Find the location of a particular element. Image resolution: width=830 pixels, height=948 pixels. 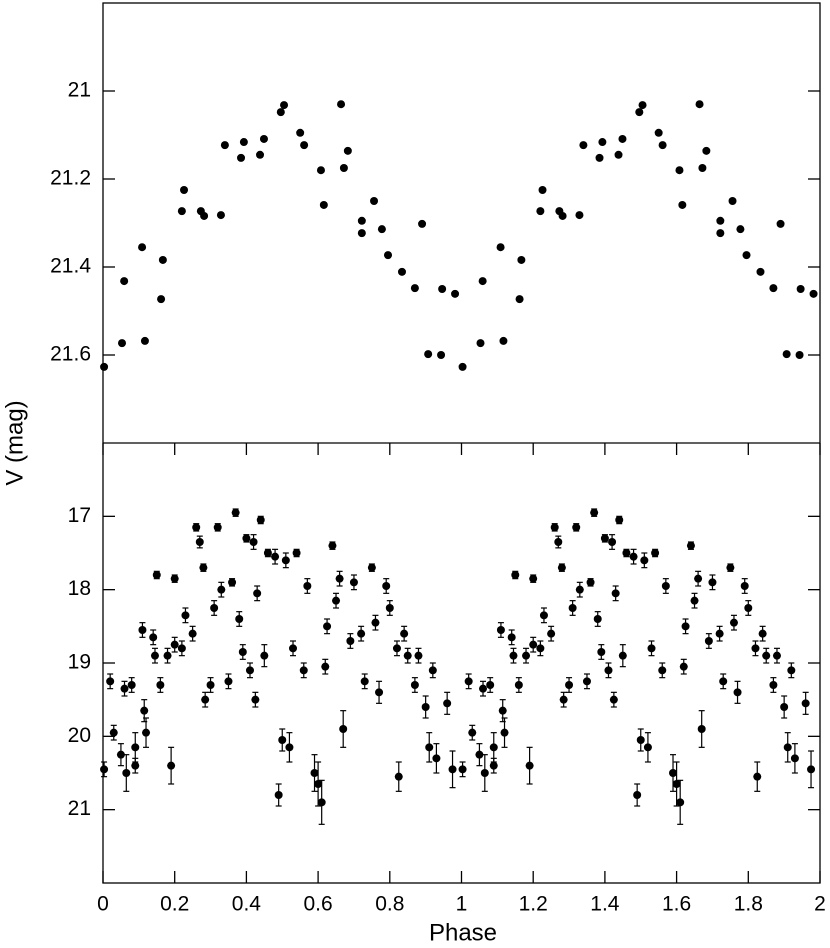

x-tick-label: 0.6 is located at coordinates (317, 904).